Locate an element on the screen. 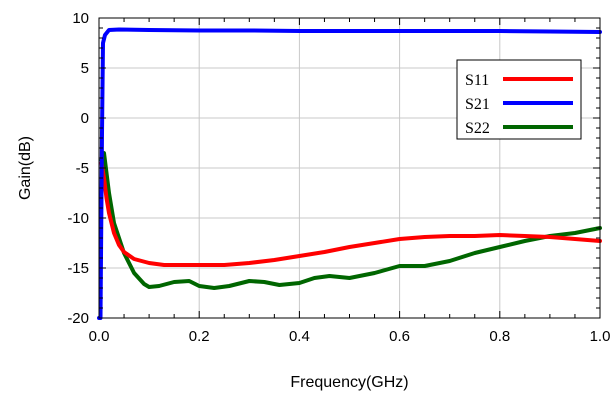  y-tick-label: -10 is located at coordinates (78, 218).